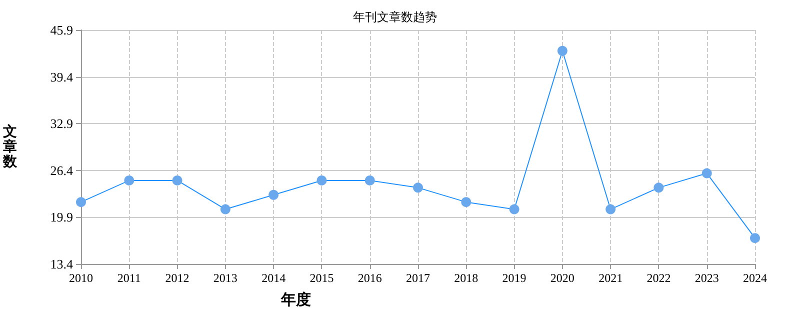 The height and width of the screenshot is (330, 790). What do you see at coordinates (62, 76) in the screenshot?
I see `y-tick-label: 39.4` at bounding box center [62, 76].